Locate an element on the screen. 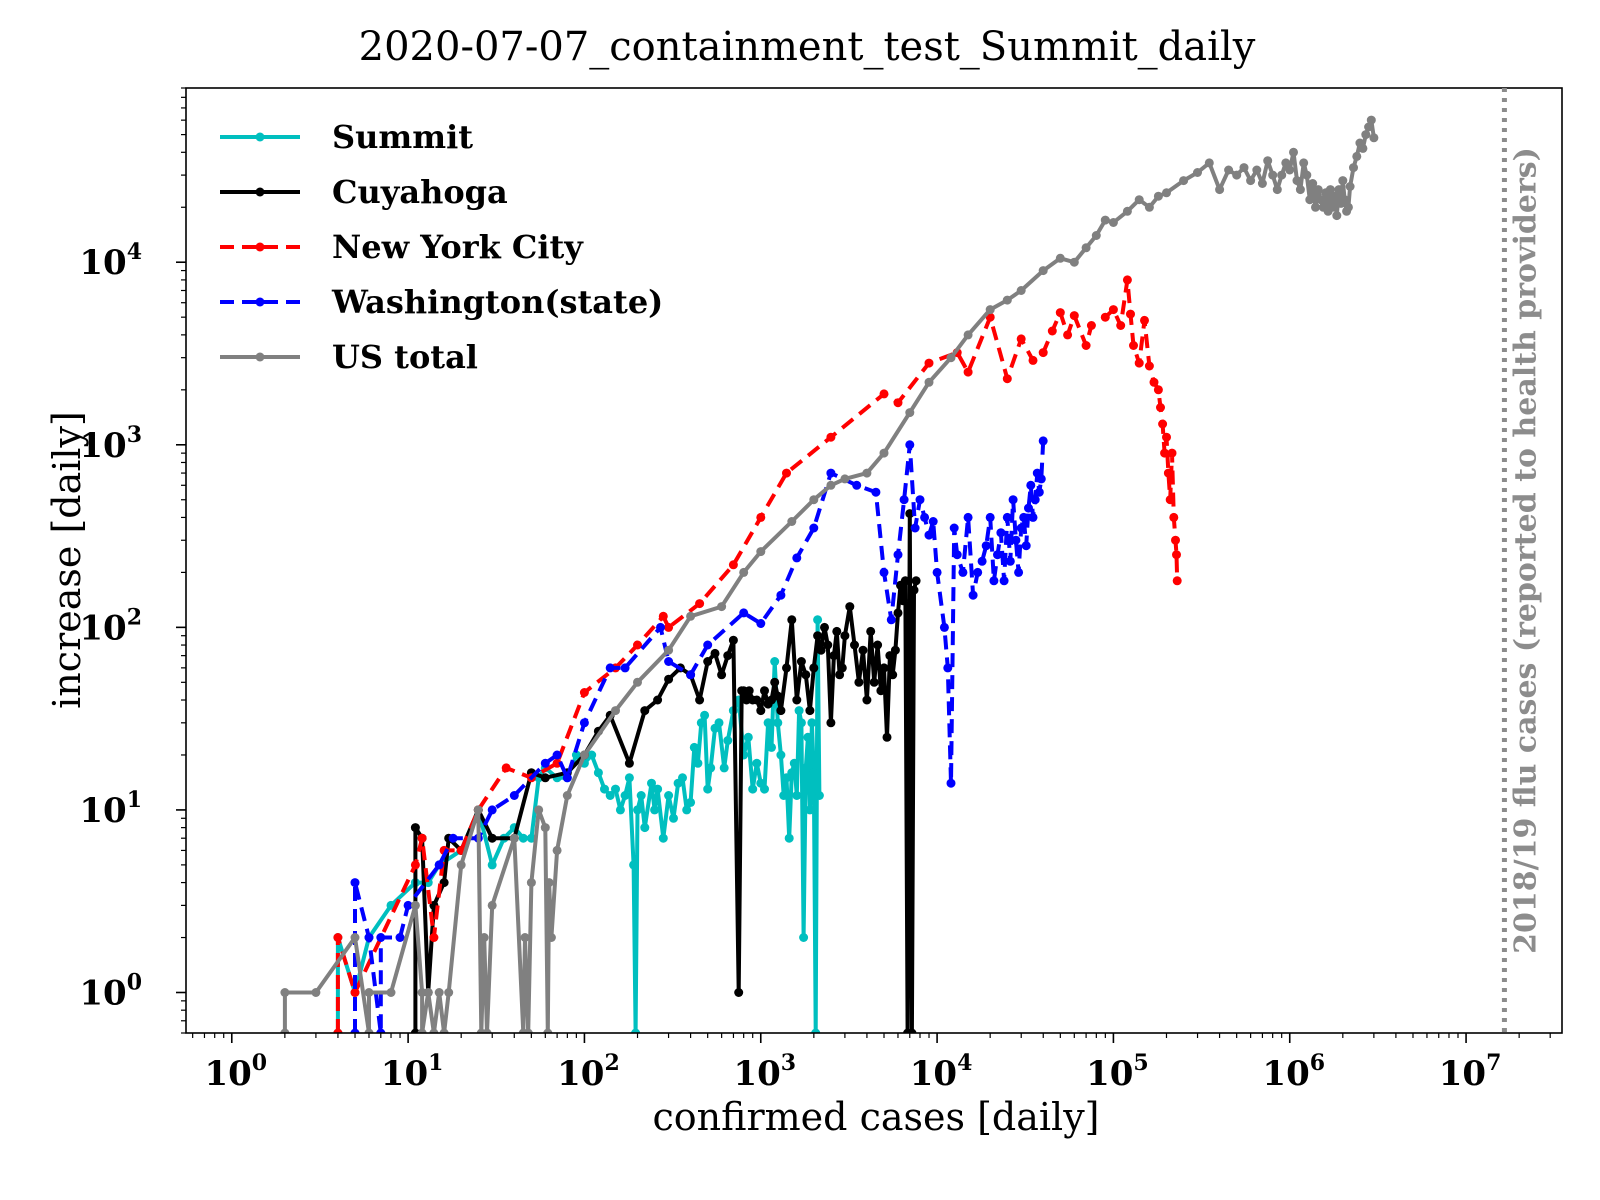 The height and width of the screenshot is (1200, 1600). legend-item-cuyahoga: Cuyahoga is located at coordinates (364, 192).